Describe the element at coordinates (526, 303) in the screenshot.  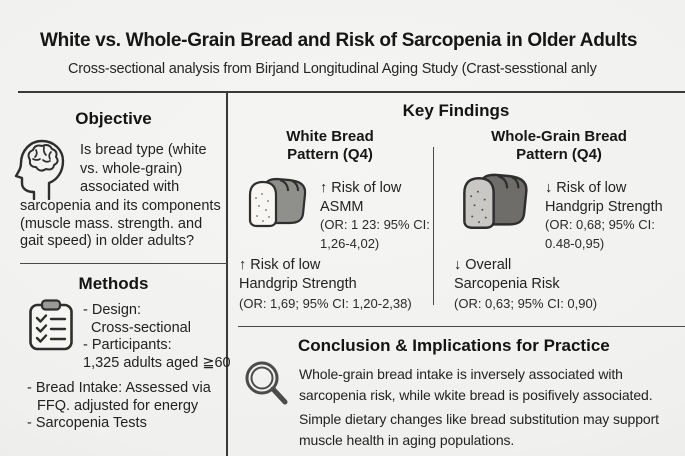
I see `finding-or-line: (OR: 0,63; 95% CI: 0,90)` at that location.